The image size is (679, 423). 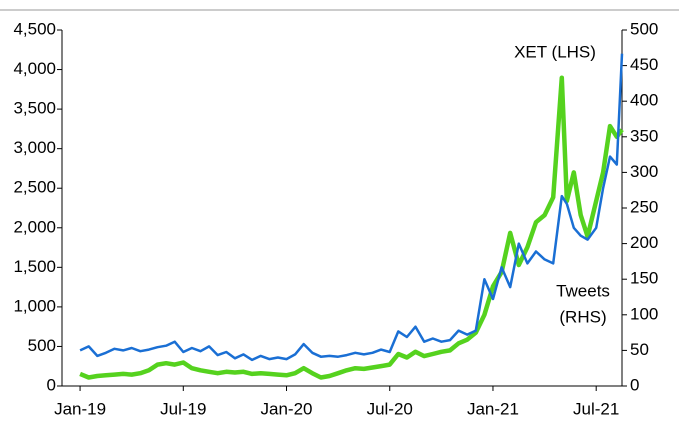 What do you see at coordinates (51, 384) in the screenshot?
I see `y-tick-label: 0` at bounding box center [51, 384].